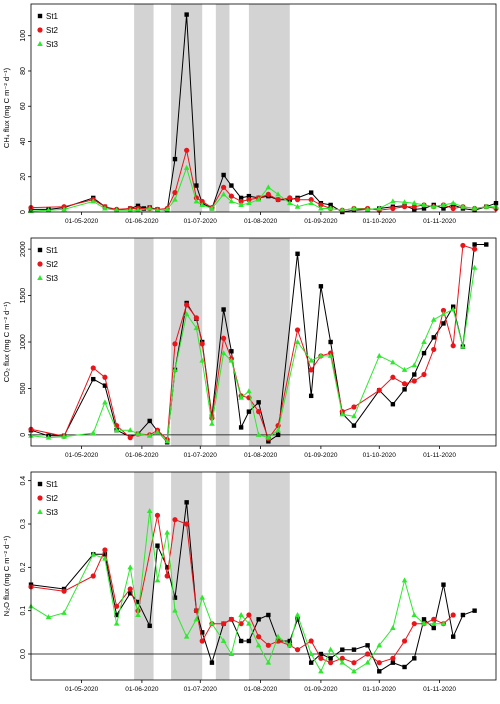 The height and width of the screenshot is (704, 500). Describe the element at coordinates (82, 221) in the screenshot. I see `x-tick-label: 01-05-2020` at that location.